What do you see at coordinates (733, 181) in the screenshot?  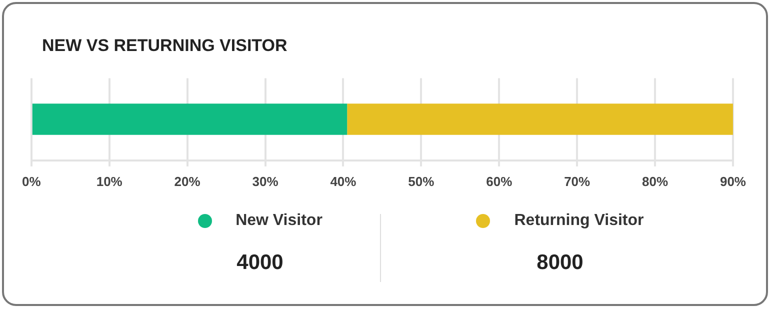 I see `x-tick-label: 90%` at bounding box center [733, 181].